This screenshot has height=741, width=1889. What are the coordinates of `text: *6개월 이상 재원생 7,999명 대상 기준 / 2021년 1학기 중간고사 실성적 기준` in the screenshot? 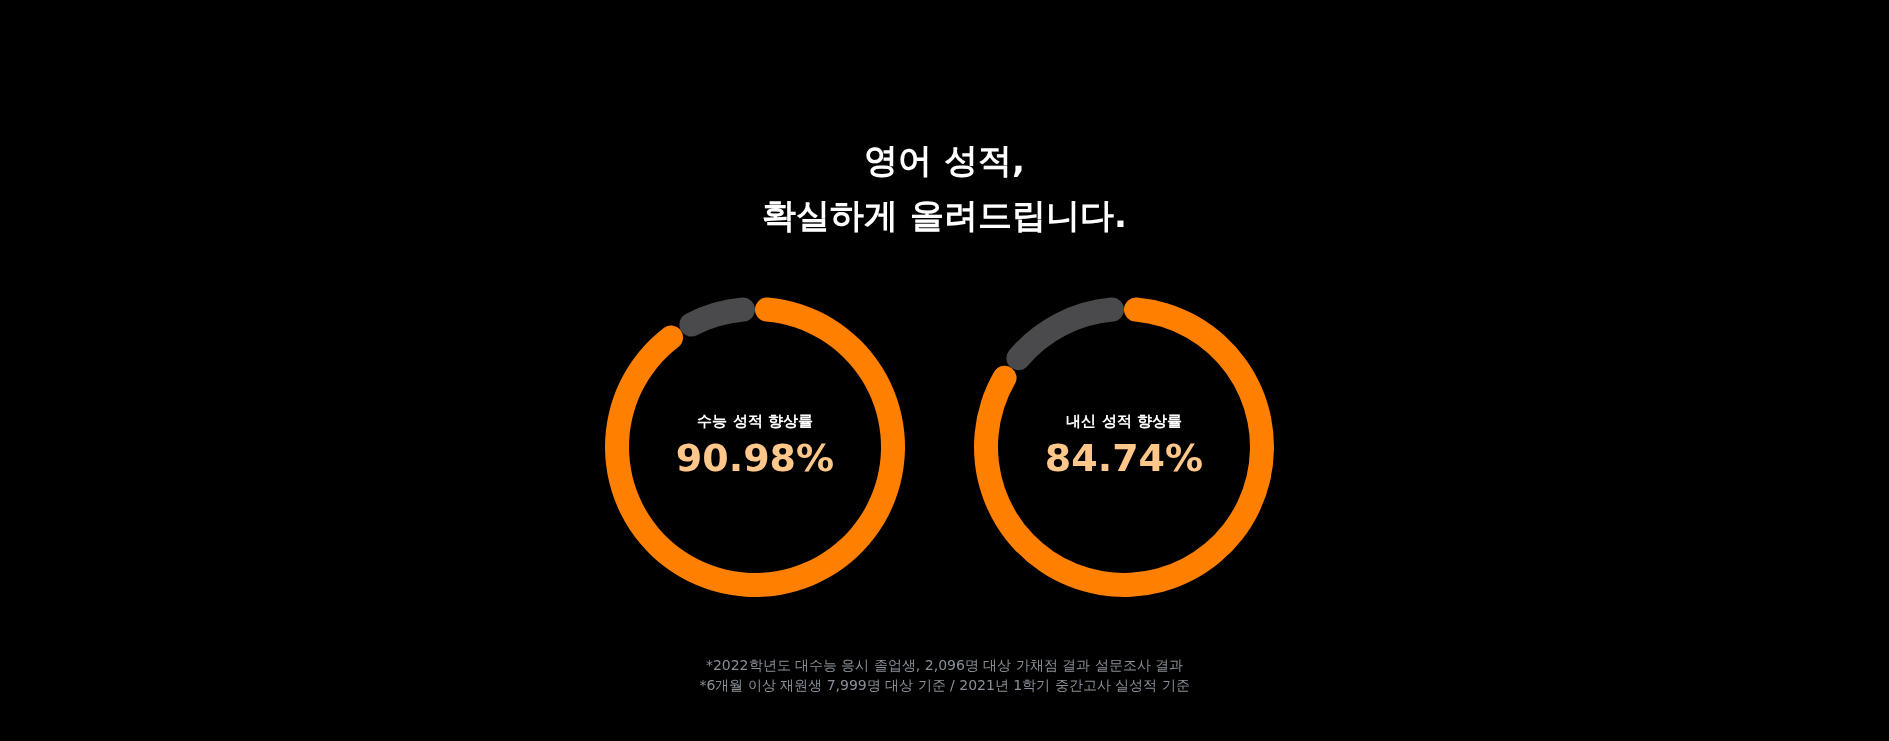 It's located at (944, 685).